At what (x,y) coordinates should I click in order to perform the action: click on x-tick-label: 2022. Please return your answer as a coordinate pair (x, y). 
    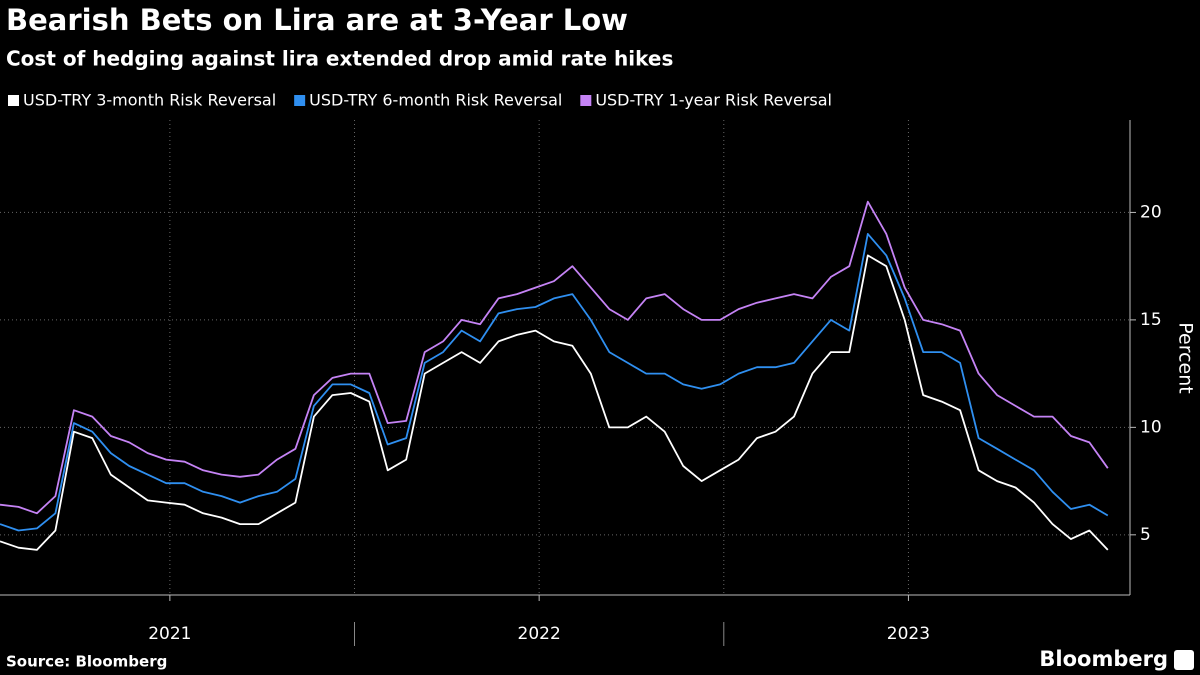
    Looking at the image, I should click on (539, 634).